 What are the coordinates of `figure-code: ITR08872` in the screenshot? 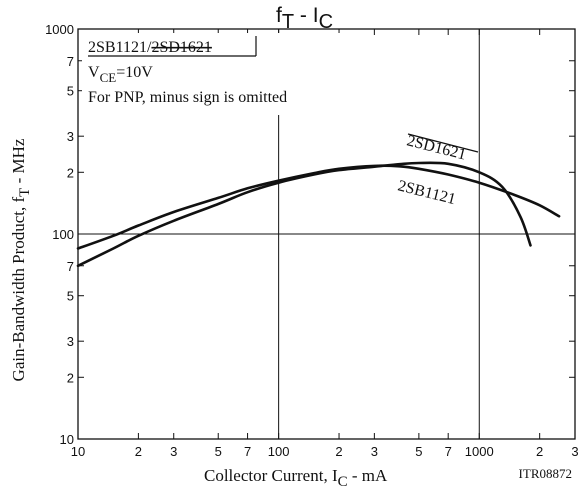 It's located at (545, 473).